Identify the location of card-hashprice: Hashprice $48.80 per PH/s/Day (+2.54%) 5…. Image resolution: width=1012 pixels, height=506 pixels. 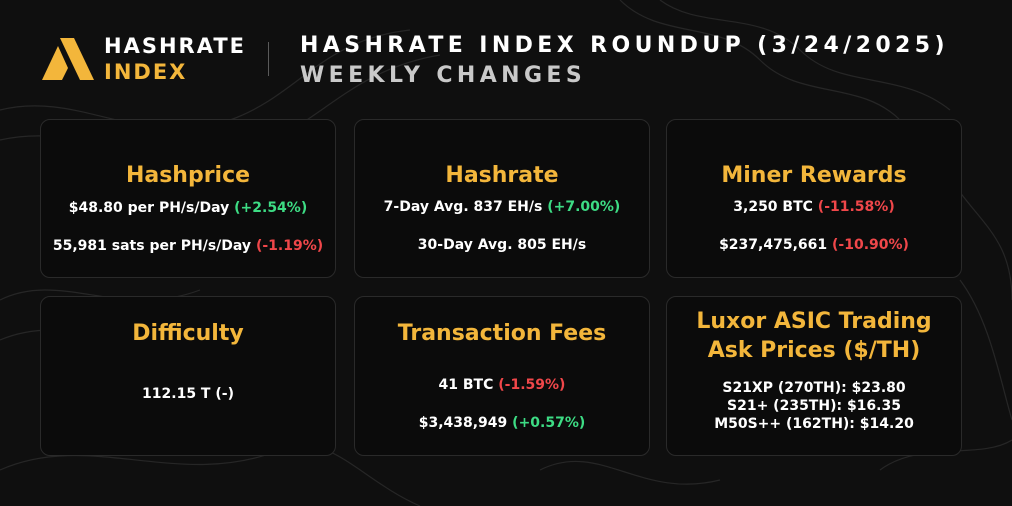
(188, 198).